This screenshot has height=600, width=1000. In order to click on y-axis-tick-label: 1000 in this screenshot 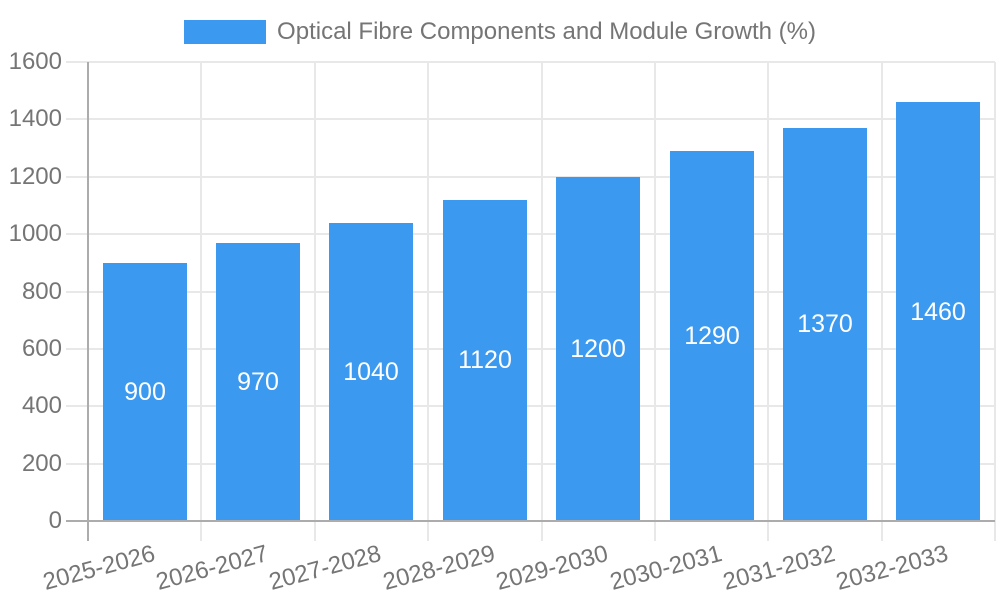, I will do `click(35, 233)`.